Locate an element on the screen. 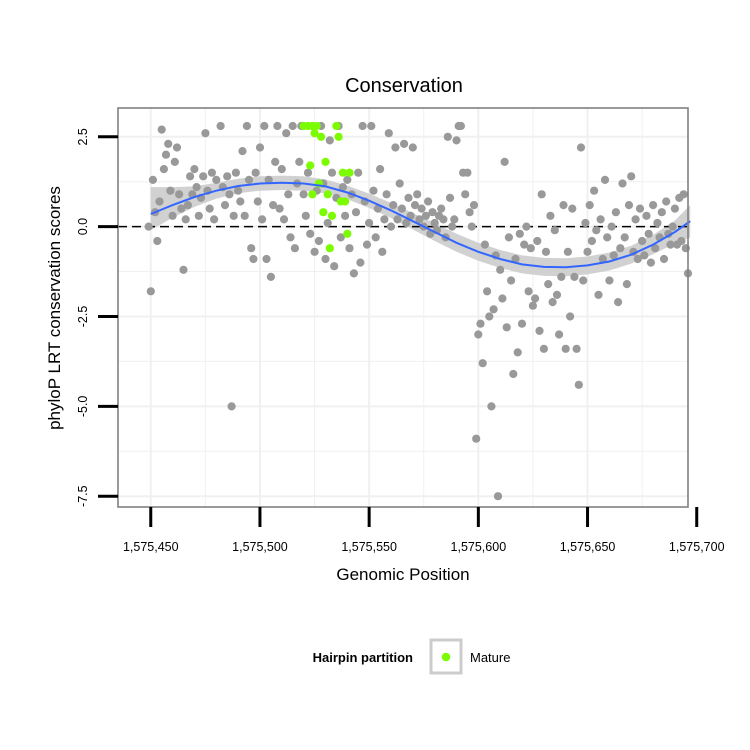 Image resolution: width=750 pixels, height=750 pixels. y-tick-label: -2.5 is located at coordinates (83, 317).